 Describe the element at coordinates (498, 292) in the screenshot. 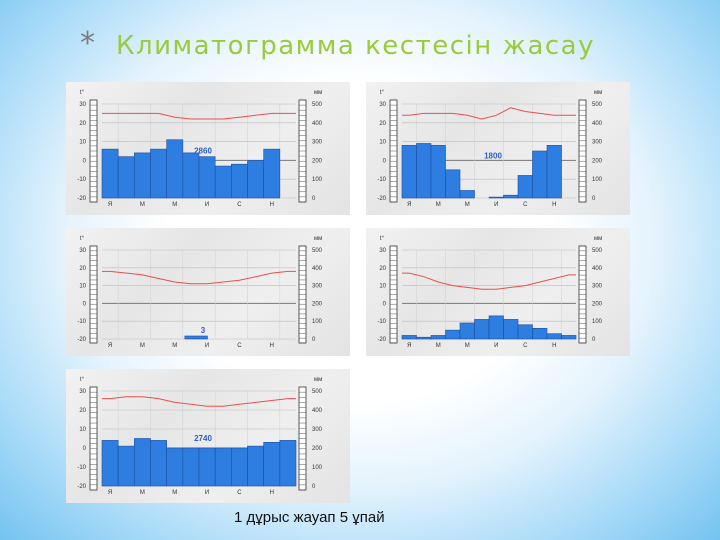

I see `climatogram-4: t° мм 30 20 10 0 -10 -20 500 400 300 200 100 0 Я М М И С Н` at that location.